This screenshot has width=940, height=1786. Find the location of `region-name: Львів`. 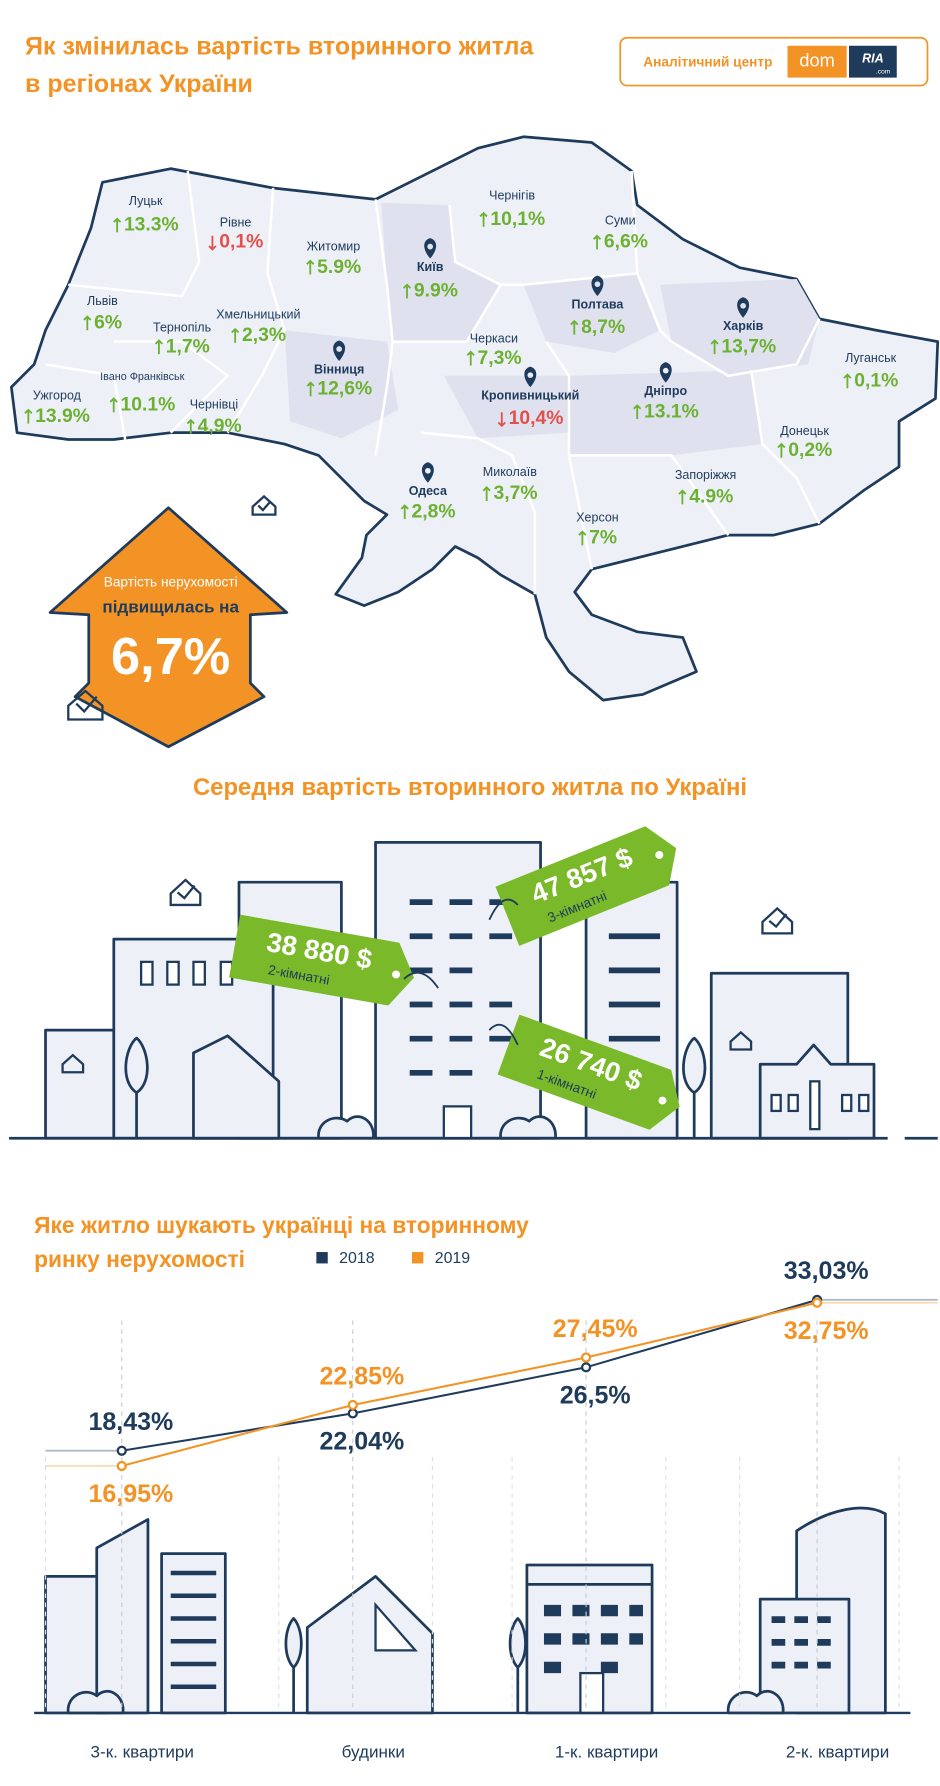

region-name: Львів is located at coordinates (102, 301).